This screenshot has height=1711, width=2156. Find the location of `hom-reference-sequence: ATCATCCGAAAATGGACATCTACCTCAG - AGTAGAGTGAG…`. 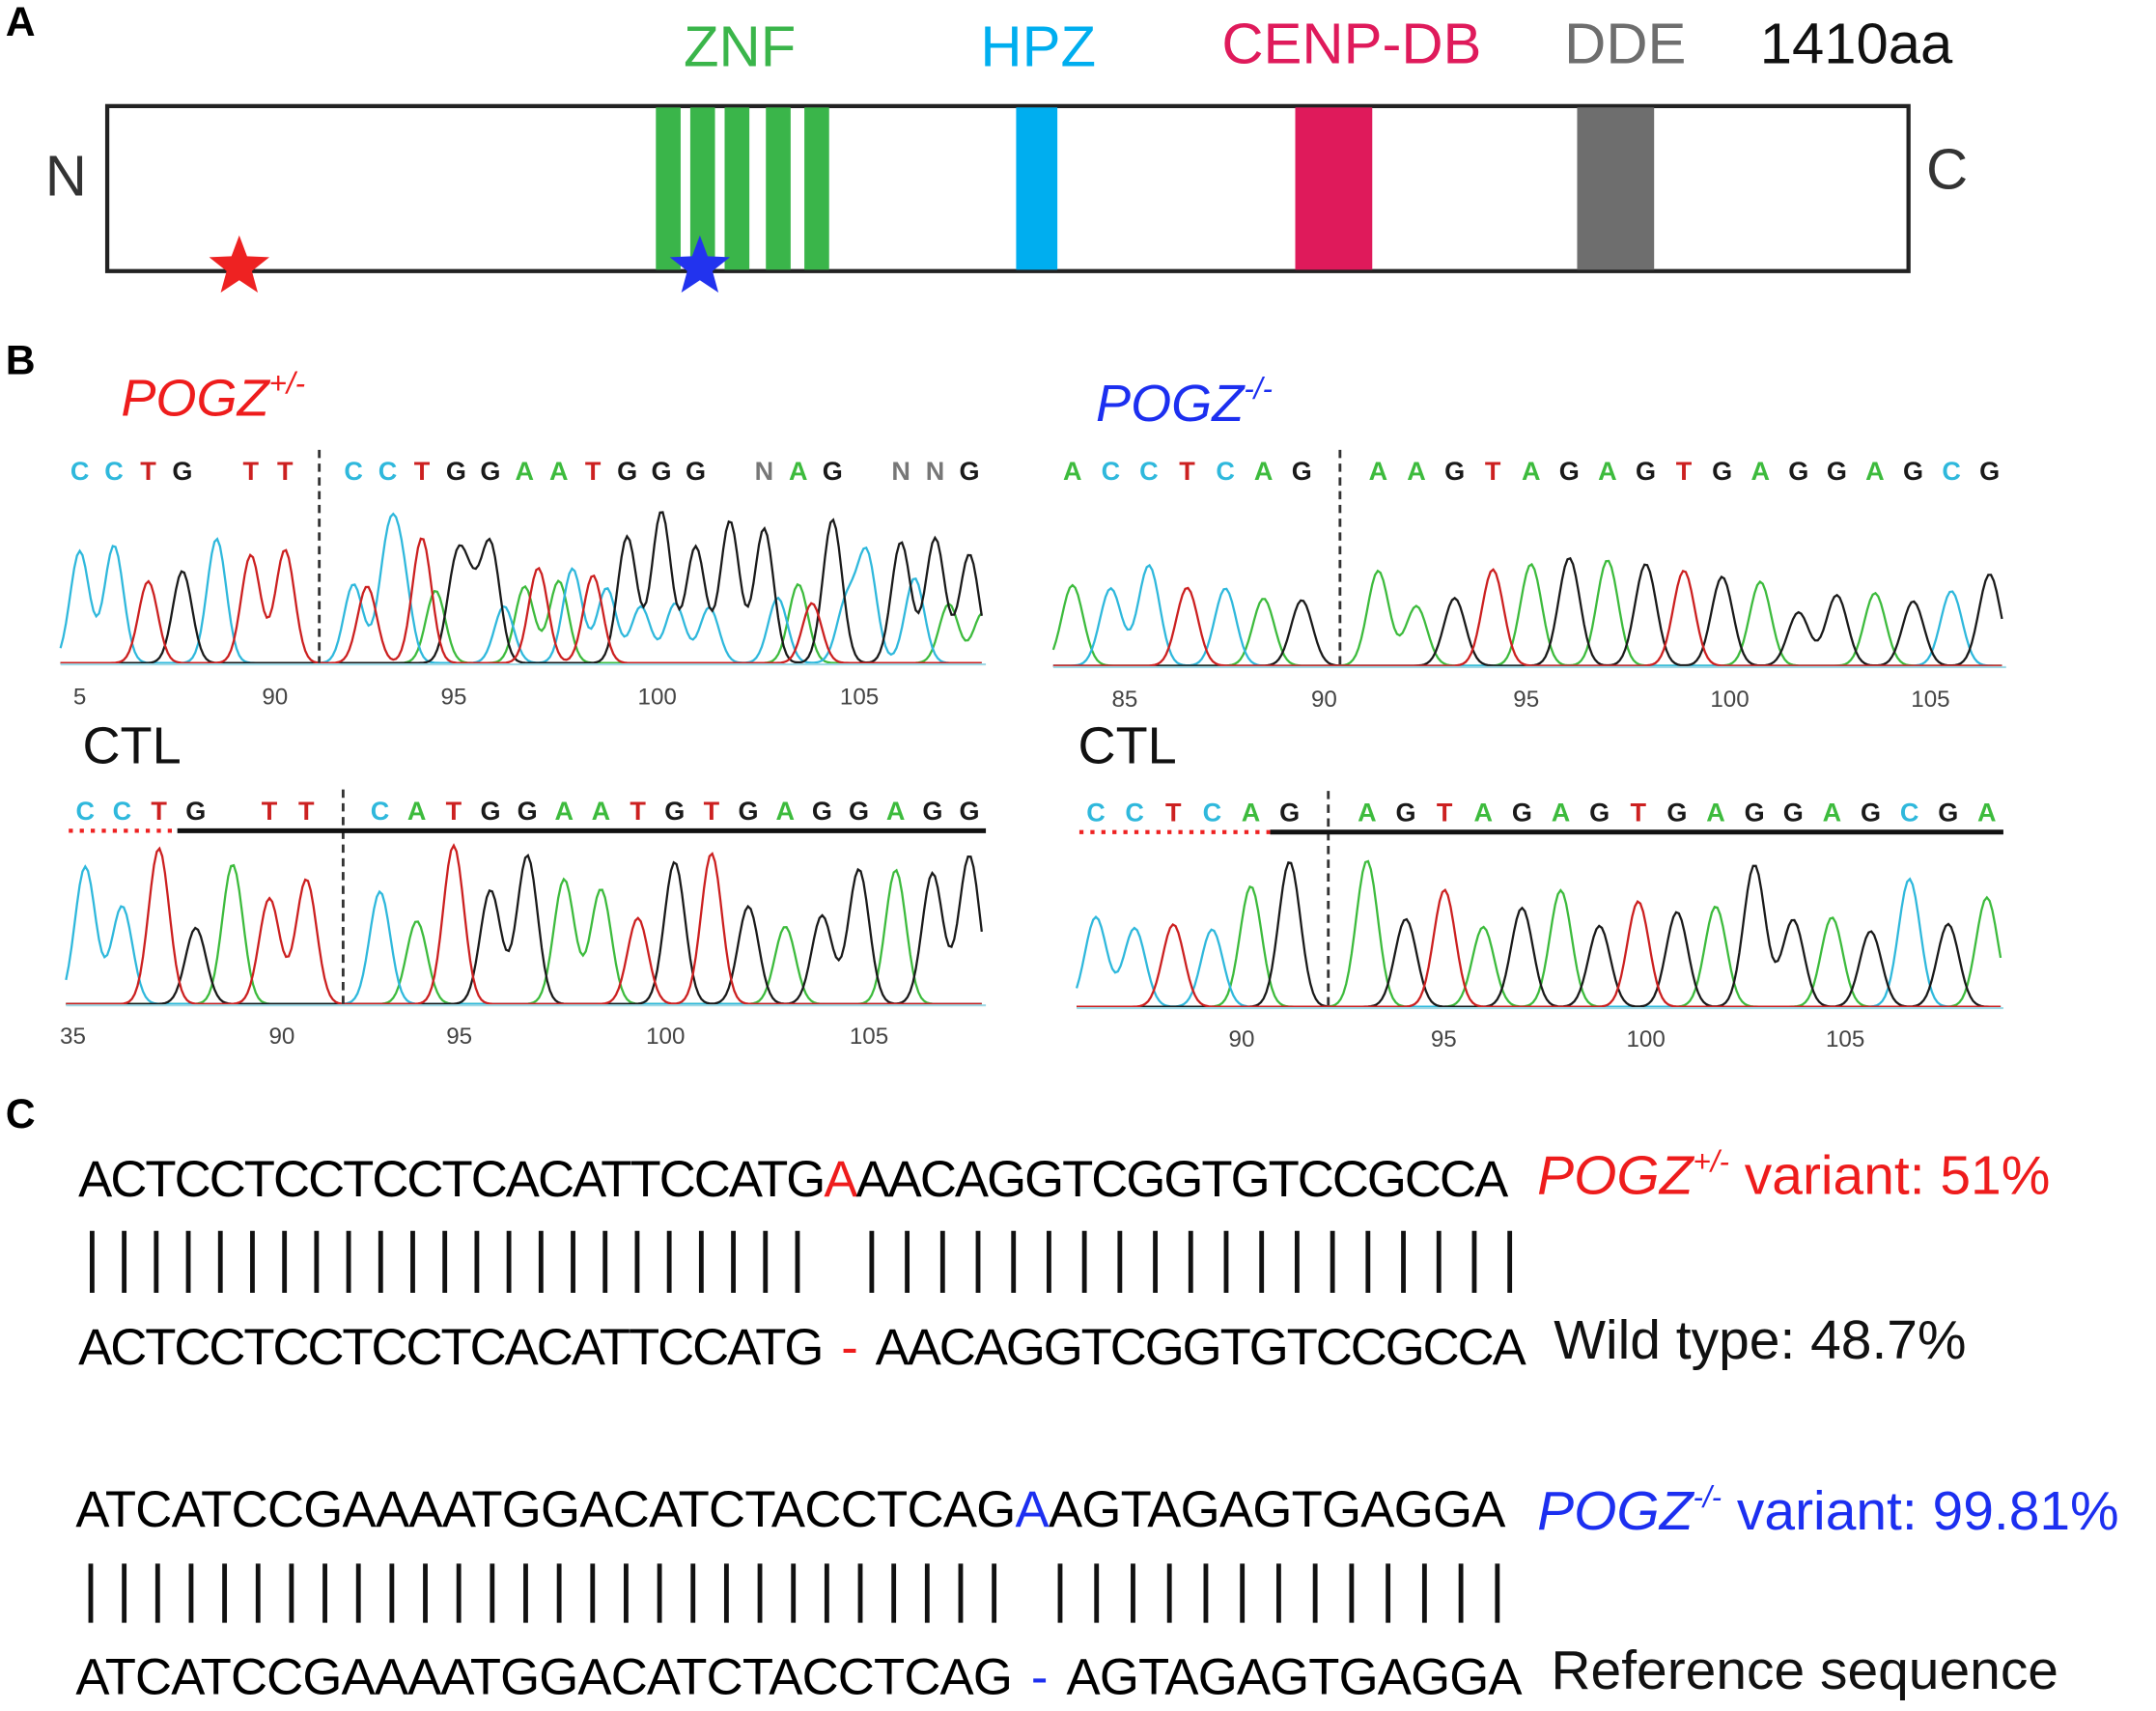

hom-reference-sequence: ATCATCCGAAAATGGACATCTACCTCAG - AGTAGAGTGAG… is located at coordinates (799, 1677).